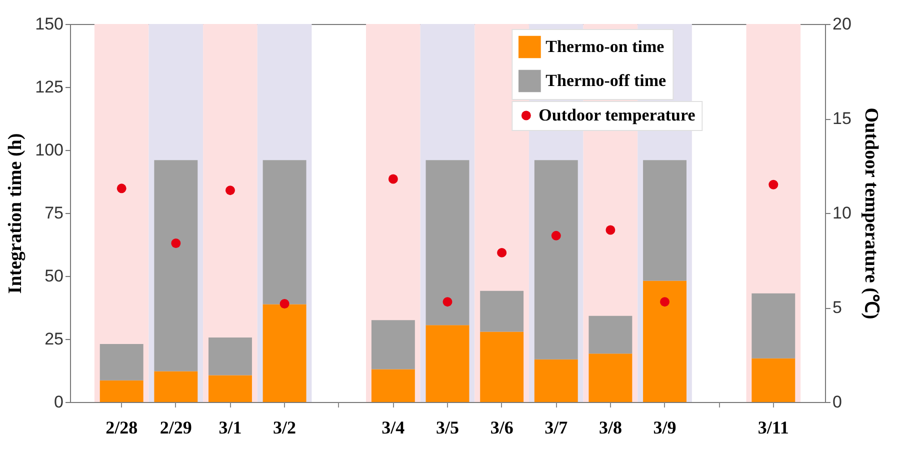 The height and width of the screenshot is (449, 919). Describe the element at coordinates (15, 213) in the screenshot. I see `y-axis-title: Integration time (h)` at that location.